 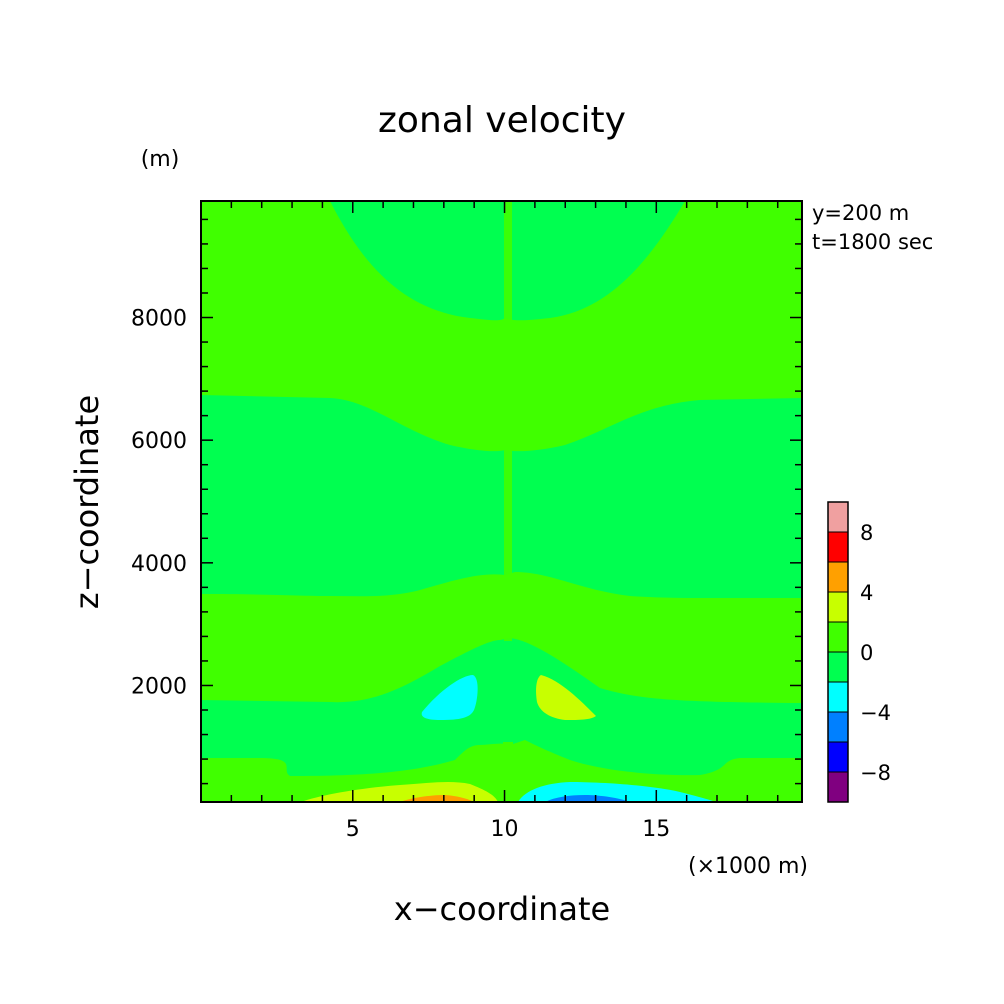 What do you see at coordinates (866, 653) in the screenshot?
I see `colorbar-tick-label: 0` at bounding box center [866, 653].